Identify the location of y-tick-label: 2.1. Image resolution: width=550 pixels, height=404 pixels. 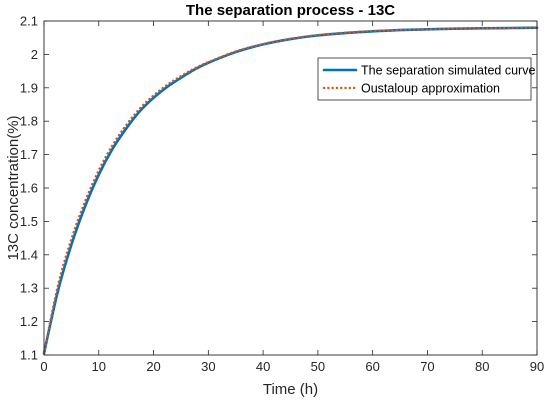
(29, 21).